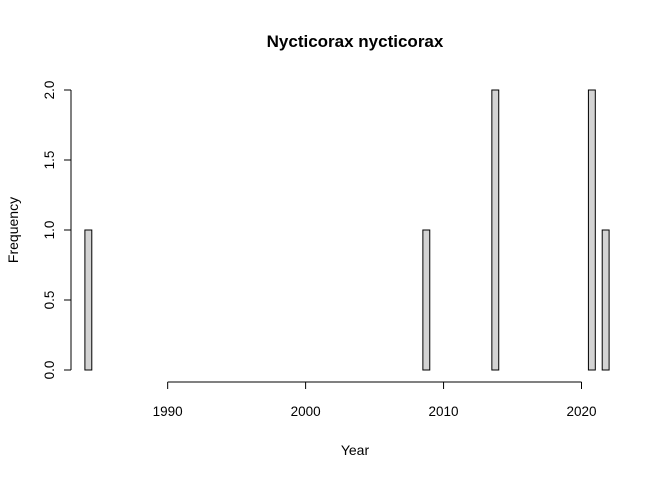 The image size is (672, 480). What do you see at coordinates (13, 230) in the screenshot?
I see `y-axis-label: Frequency` at bounding box center [13, 230].